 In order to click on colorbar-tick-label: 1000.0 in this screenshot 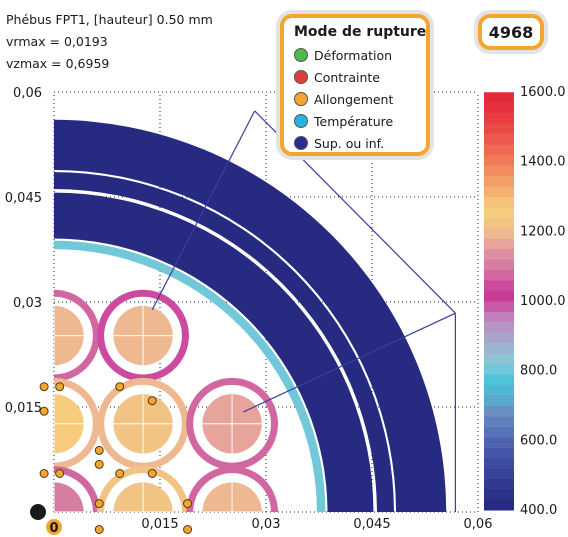, I will do `click(543, 301)`.